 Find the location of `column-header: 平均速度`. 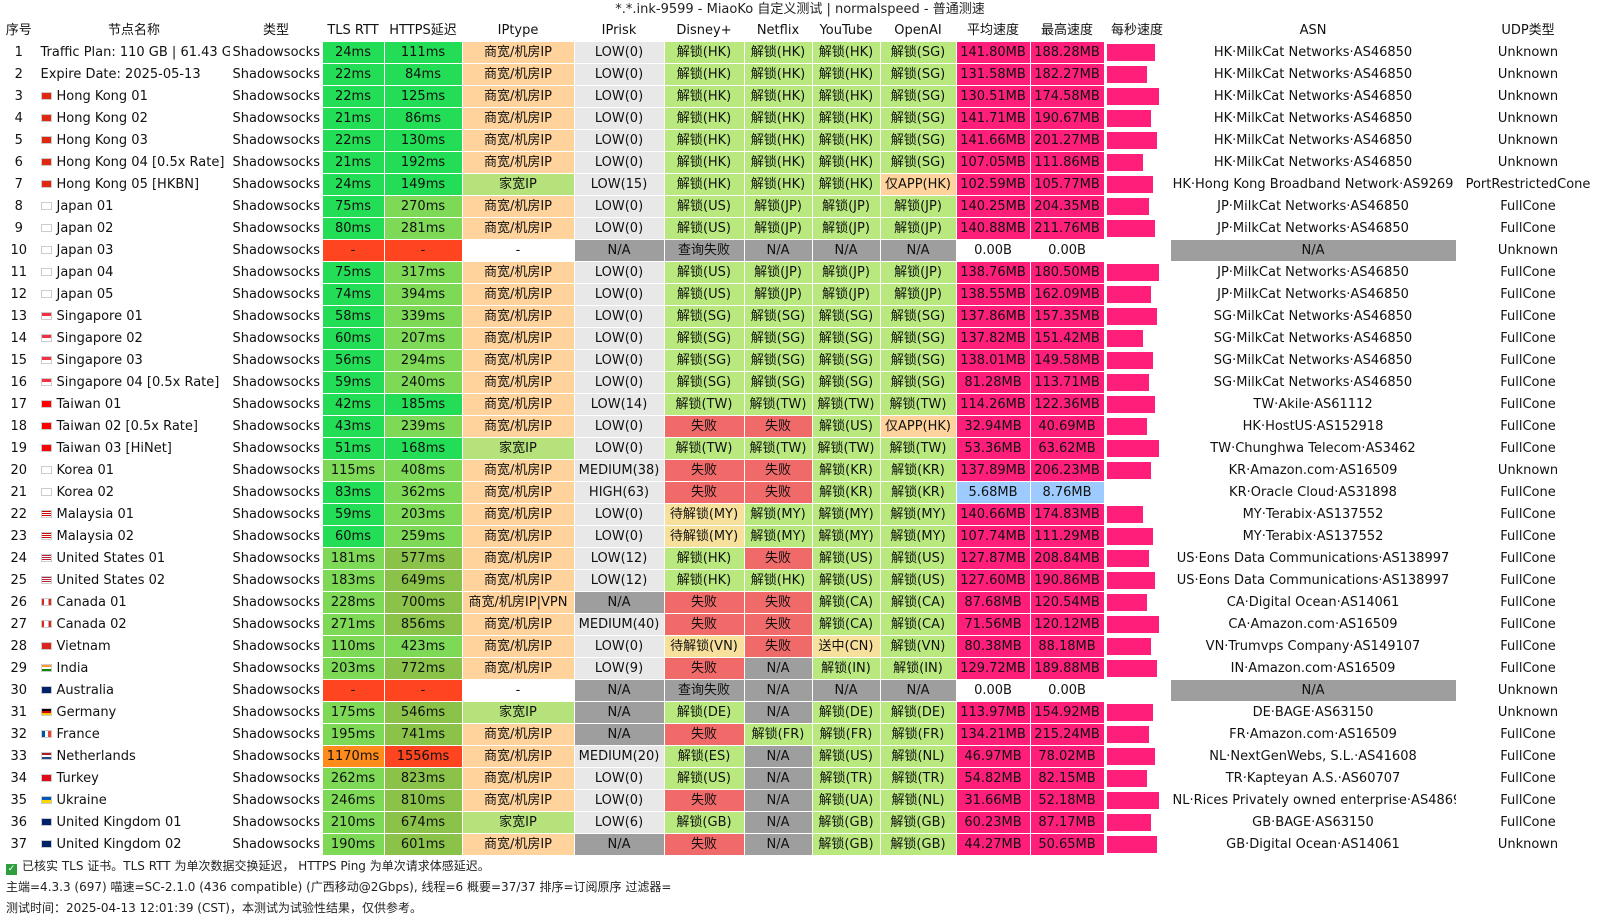

column-header: 平均速度 is located at coordinates (993, 31).